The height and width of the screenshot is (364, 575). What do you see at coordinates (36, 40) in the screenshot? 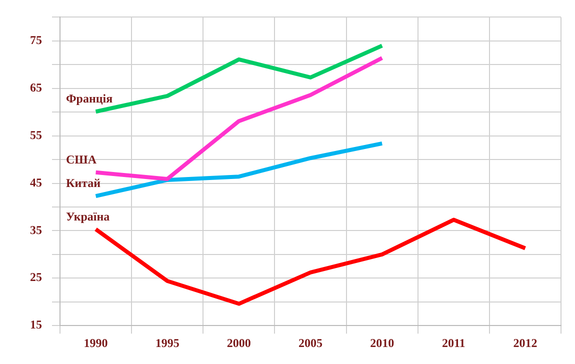
I see `y-tick-label: 75` at bounding box center [36, 40].